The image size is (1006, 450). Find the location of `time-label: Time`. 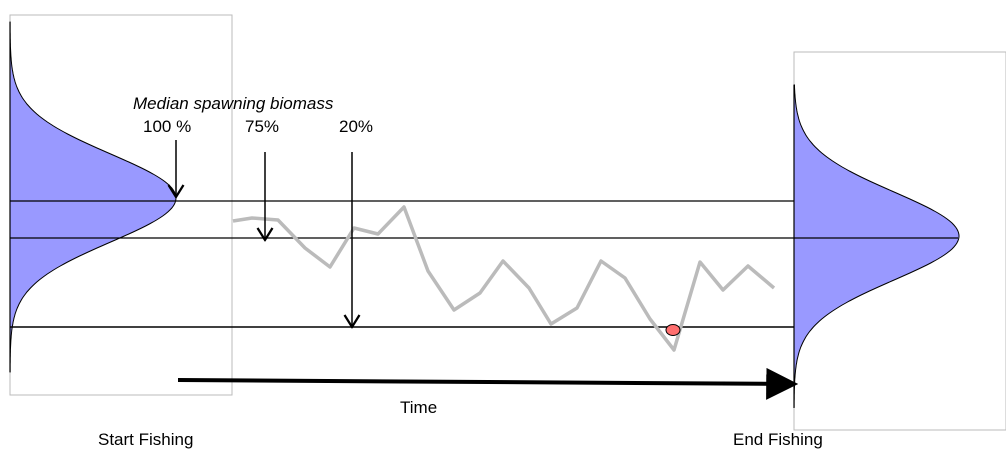

time-label: Time is located at coordinates (419, 407).